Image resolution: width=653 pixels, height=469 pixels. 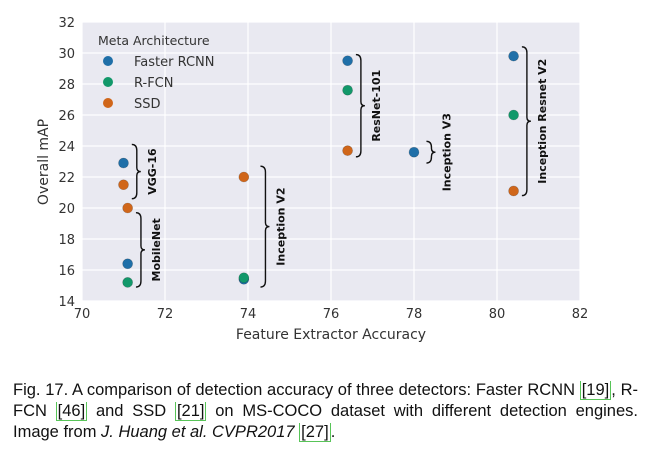 I want to click on x-tick-labels: 70 72 74 76 78 80 82, so click(x=331, y=314).